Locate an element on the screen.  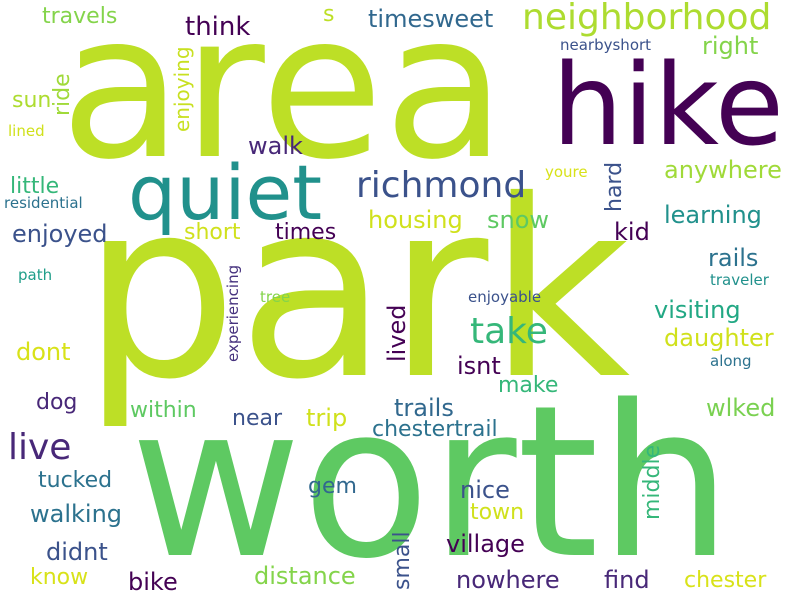
word-enjoyed: enjoyed is located at coordinates (60, 234).